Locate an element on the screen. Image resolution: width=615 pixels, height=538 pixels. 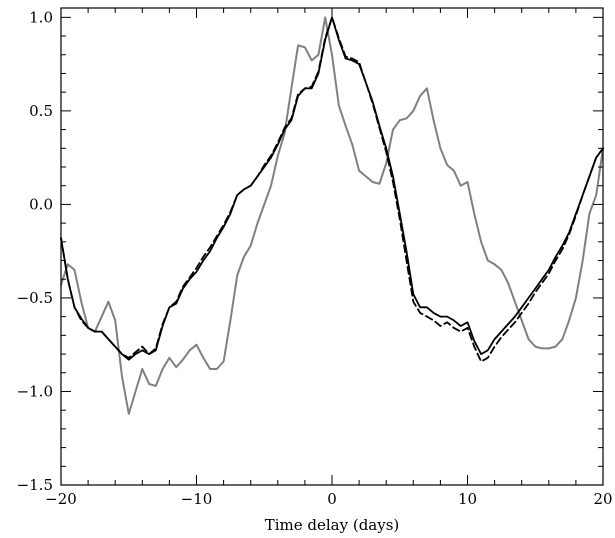
y-tick-label: 0.5 is located at coordinates (41, 111).